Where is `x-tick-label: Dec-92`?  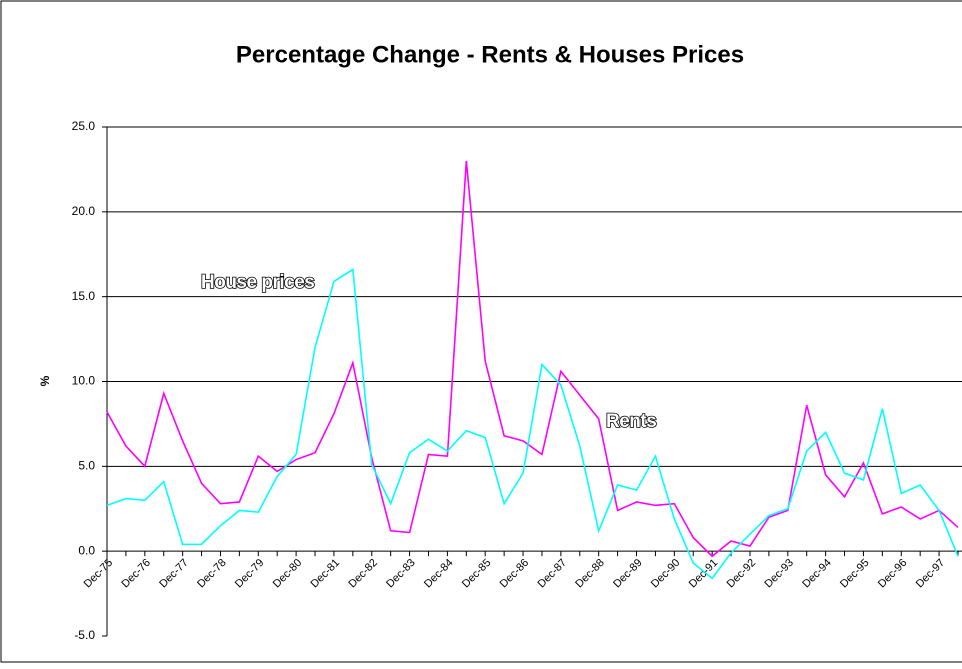 x-tick-label: Dec-92 is located at coordinates (742, 574).